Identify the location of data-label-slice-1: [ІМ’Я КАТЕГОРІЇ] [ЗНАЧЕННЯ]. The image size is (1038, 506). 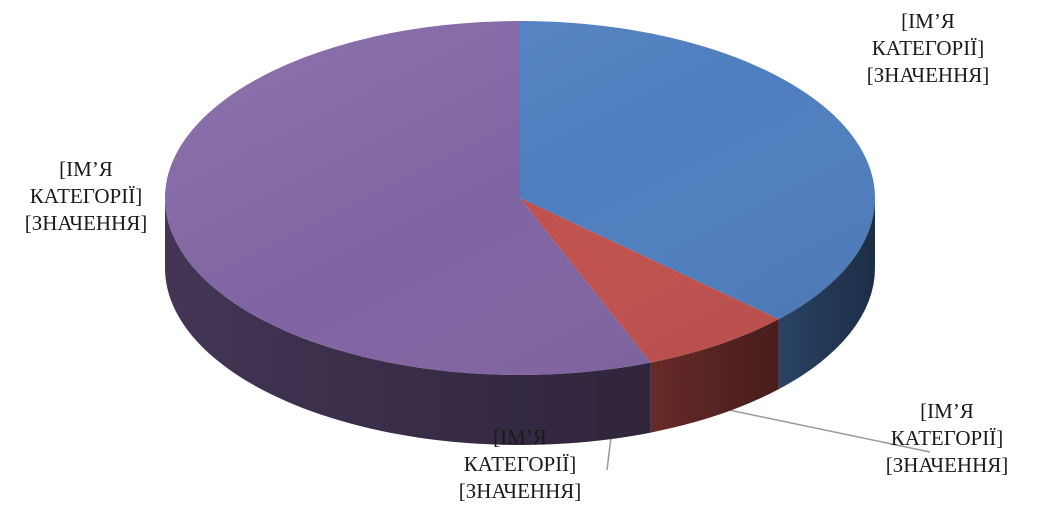
(928, 48).